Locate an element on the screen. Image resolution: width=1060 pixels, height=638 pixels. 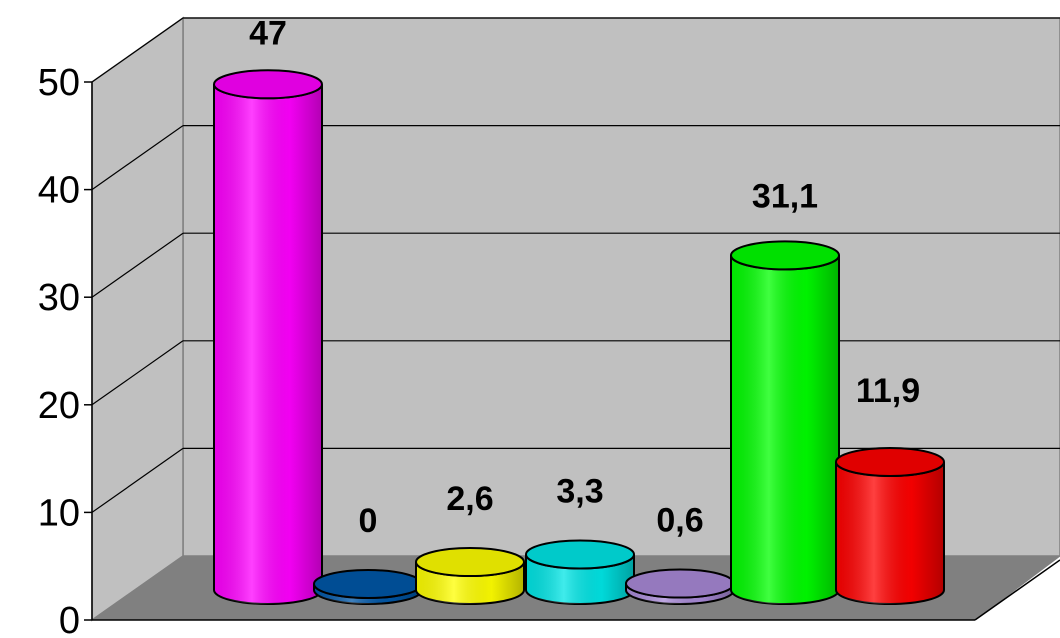
y-tick-label: 20 is located at coordinates (59, 406).